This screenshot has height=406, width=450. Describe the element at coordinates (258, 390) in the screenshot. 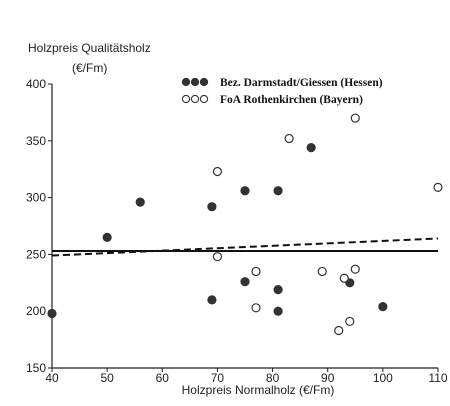

I see `x-axis-label: Holzpreis Normalholz (€/Fm)` at that location.